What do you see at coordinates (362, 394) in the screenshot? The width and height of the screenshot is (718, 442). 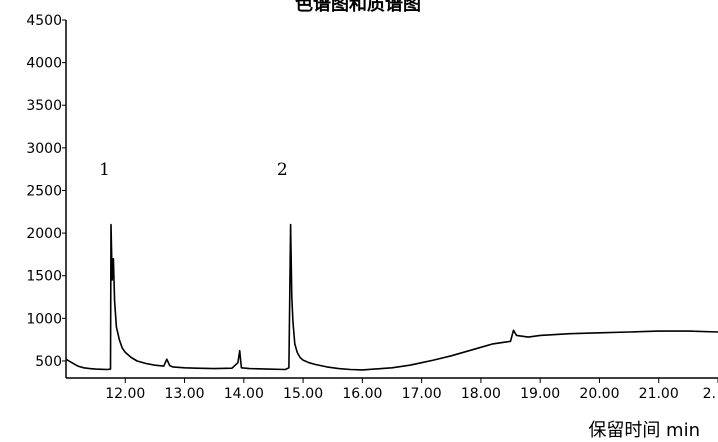 I see `x-tick-label: 16.00` at bounding box center [362, 394].